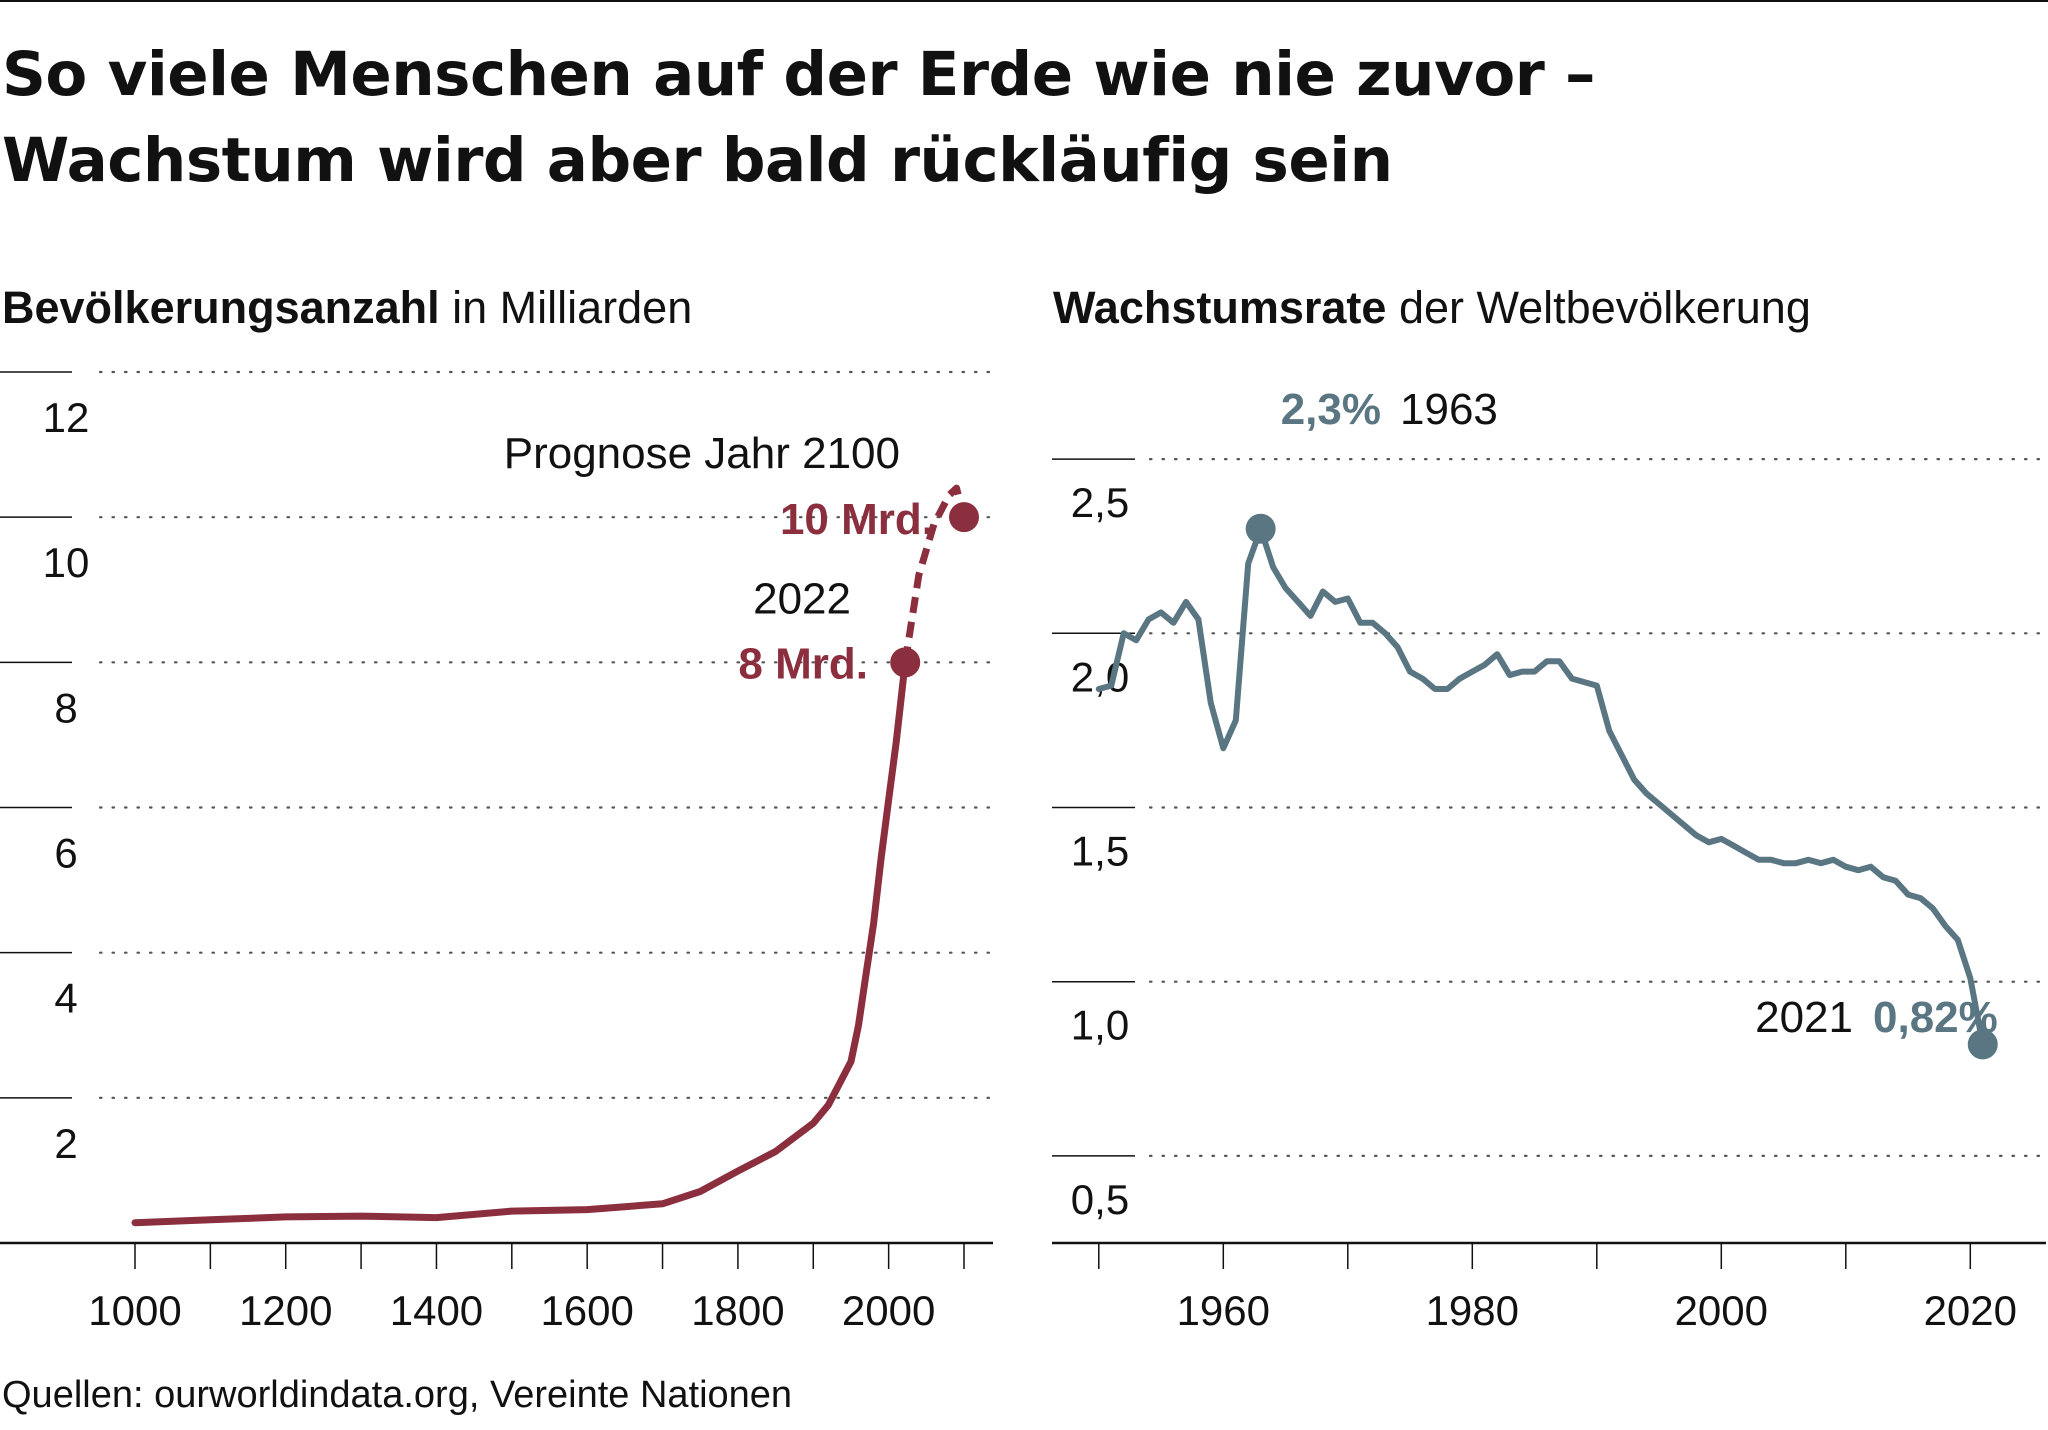 The image size is (2048, 1430). I want to click on y-tick-label: 1,0, so click(1100, 1025).